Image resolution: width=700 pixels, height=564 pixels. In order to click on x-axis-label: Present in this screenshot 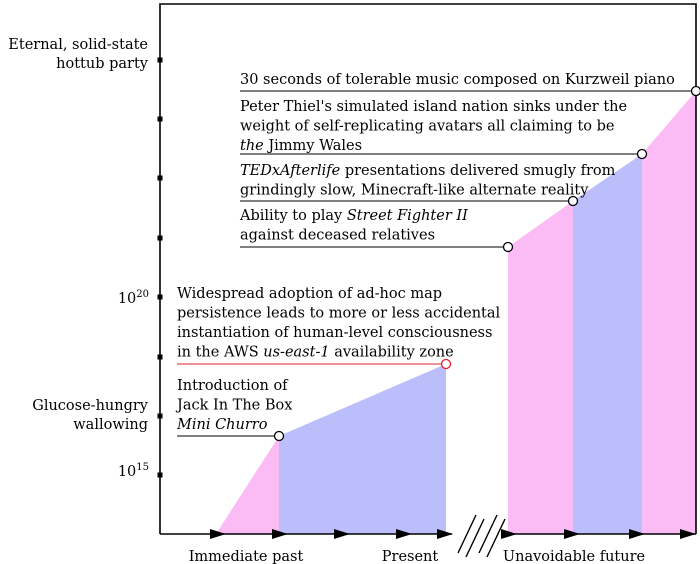, I will do `click(410, 556)`.